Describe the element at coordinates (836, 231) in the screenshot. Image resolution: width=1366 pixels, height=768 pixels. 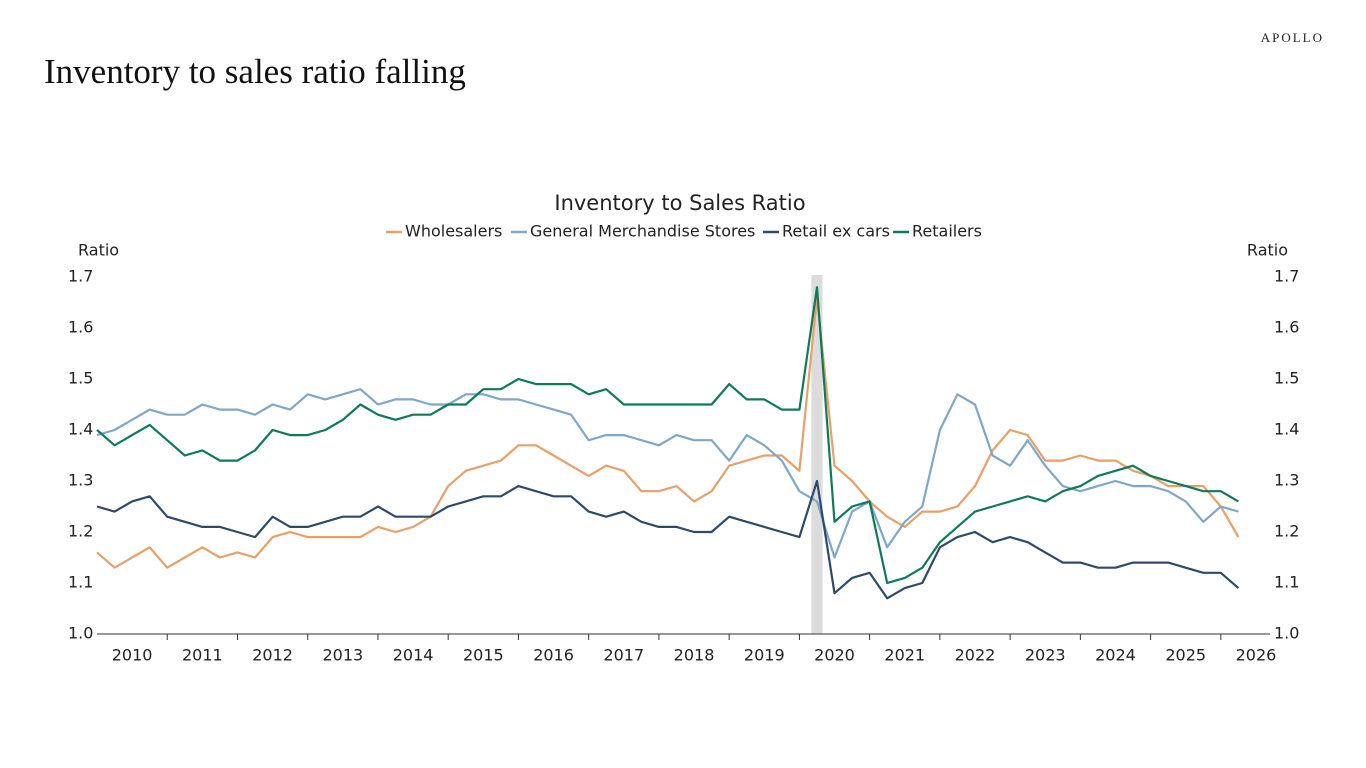
I see `legend-label: Retail ex cars` at that location.